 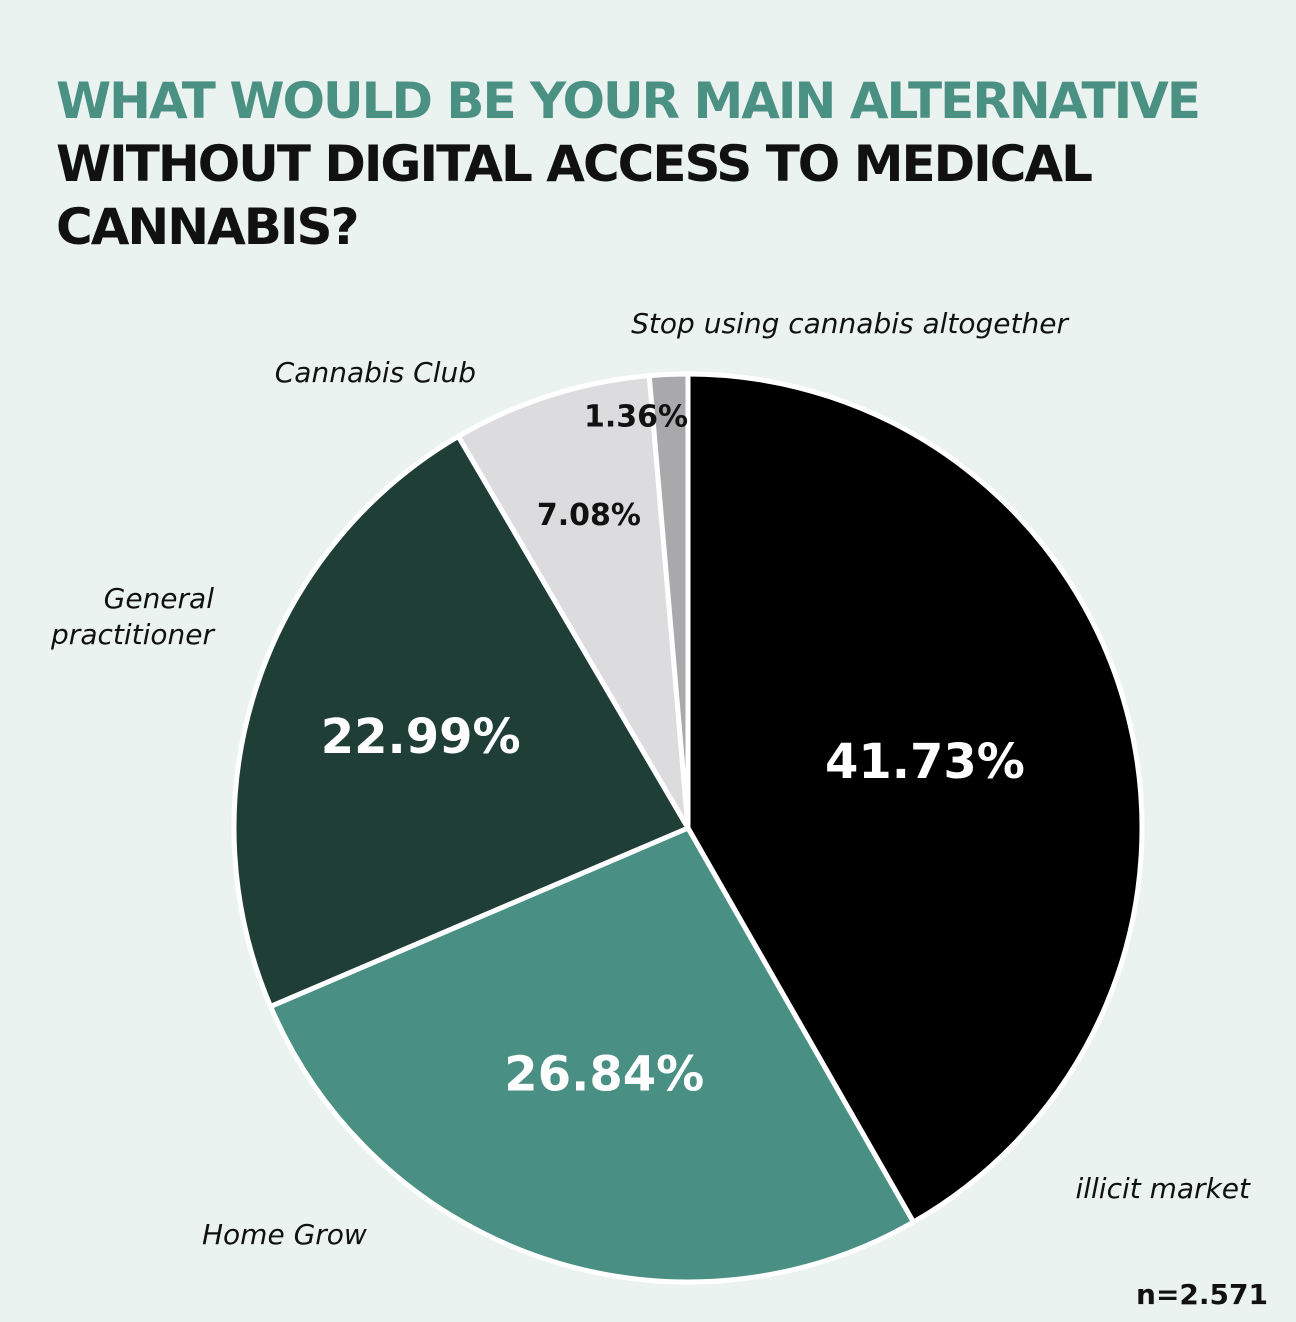 I want to click on data-label-value: 26.84%, so click(x=604, y=1075).